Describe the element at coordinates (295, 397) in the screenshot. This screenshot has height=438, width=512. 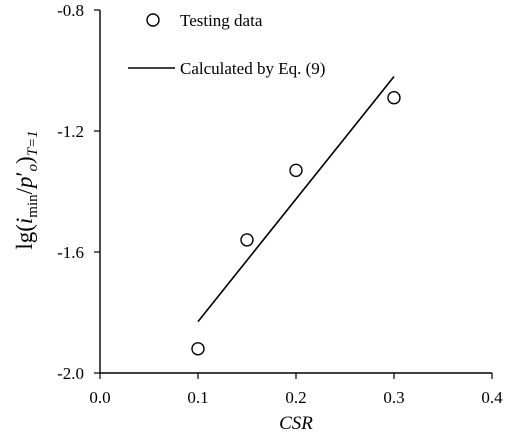
I see `x-tick-label: 0.2` at that location.